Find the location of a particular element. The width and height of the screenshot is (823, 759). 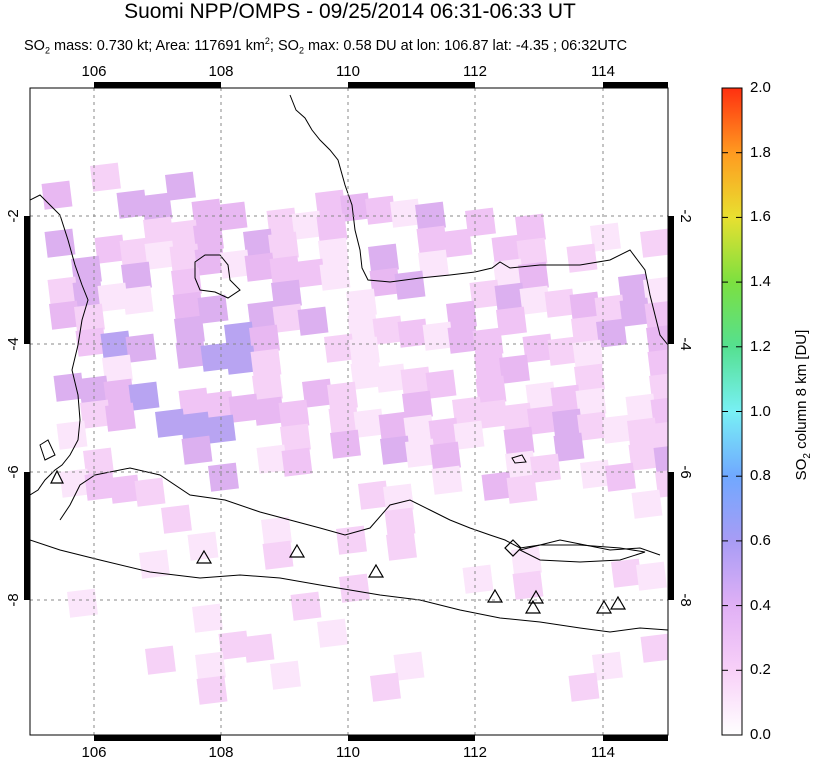

lat-tick-label: -8 is located at coordinates (685, 599).